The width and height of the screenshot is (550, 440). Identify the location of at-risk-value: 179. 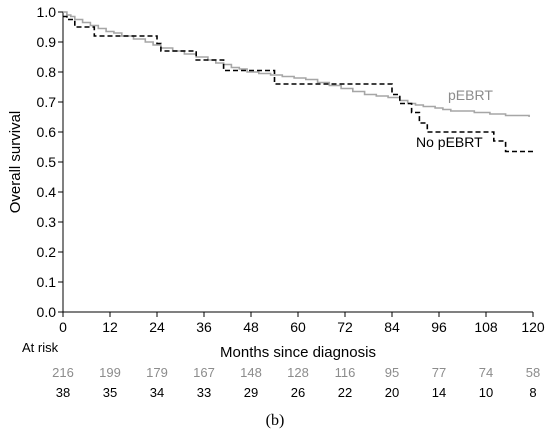
(157, 372).